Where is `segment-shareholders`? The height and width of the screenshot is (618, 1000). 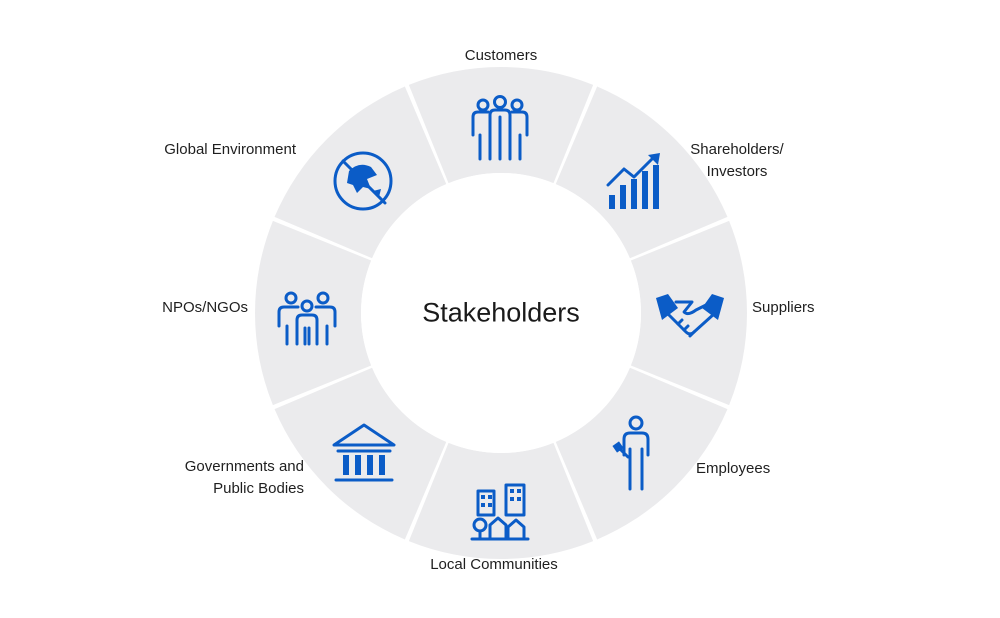 segment-shareholders is located at coordinates (641, 172).